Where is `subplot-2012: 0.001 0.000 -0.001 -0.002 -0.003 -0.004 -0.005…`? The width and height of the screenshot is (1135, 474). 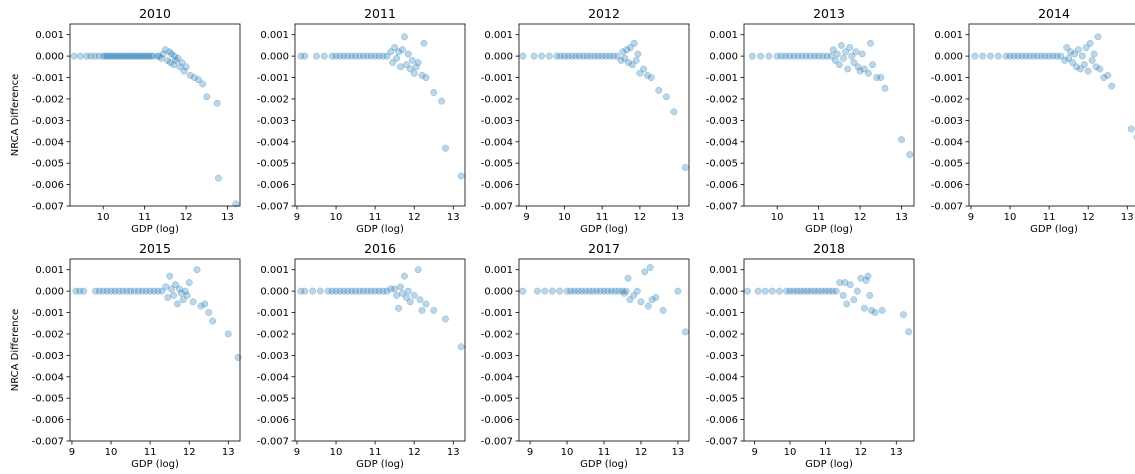
subplot-2012: 0.001 0.000 -0.001 -0.002 -0.003 -0.004 -0.005… is located at coordinates (585, 120).